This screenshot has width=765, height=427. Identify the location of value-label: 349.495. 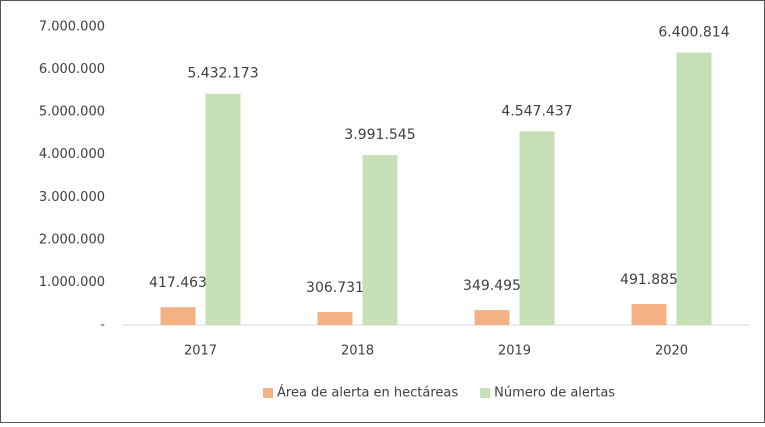
(492, 286).